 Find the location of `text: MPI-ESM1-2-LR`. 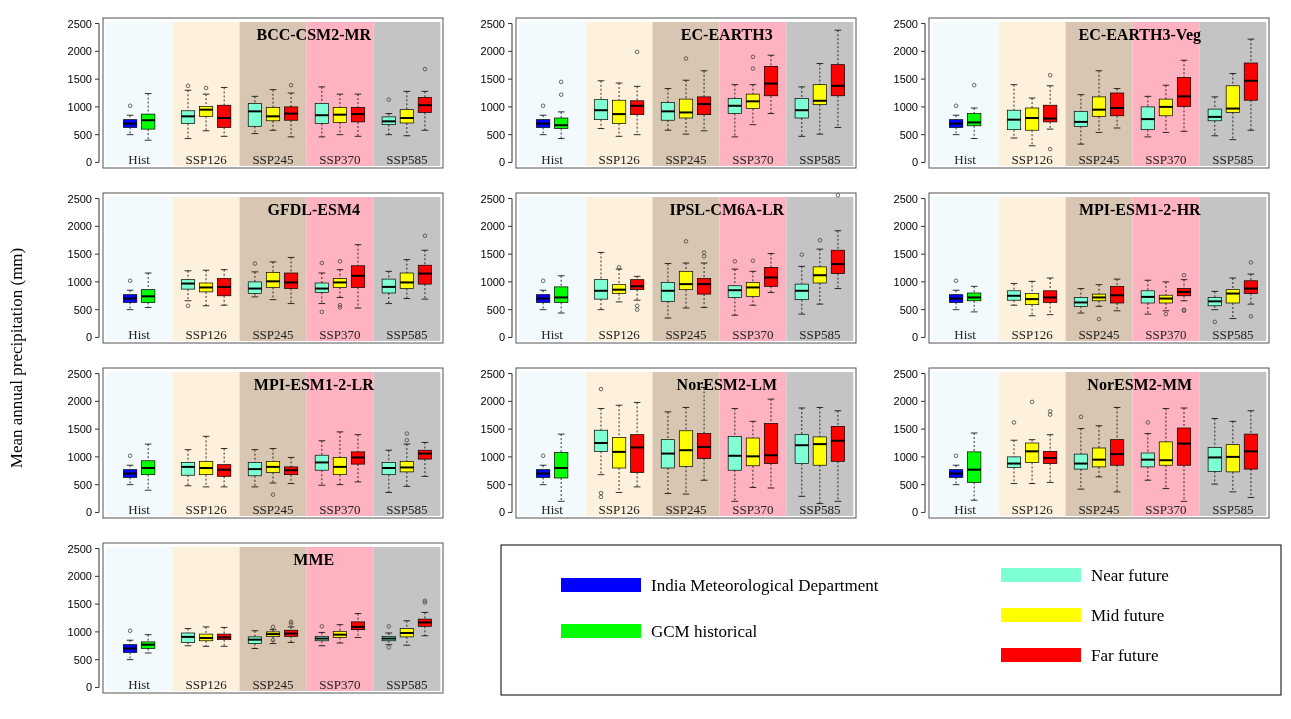

text: MPI-ESM1-2-LR is located at coordinates (314, 385).